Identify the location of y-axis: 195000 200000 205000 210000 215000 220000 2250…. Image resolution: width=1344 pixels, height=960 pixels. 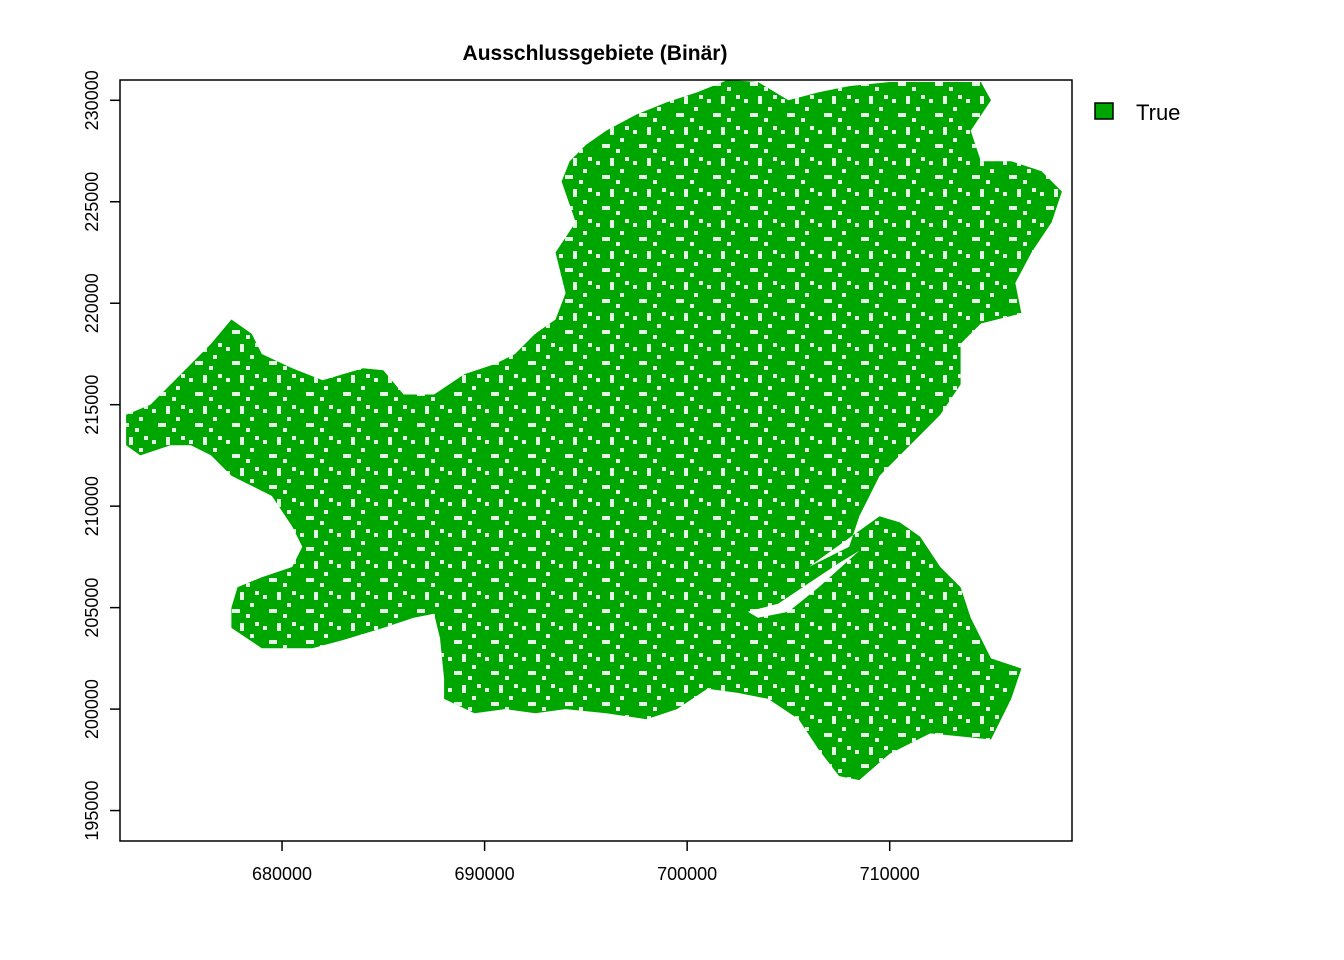
(101, 455).